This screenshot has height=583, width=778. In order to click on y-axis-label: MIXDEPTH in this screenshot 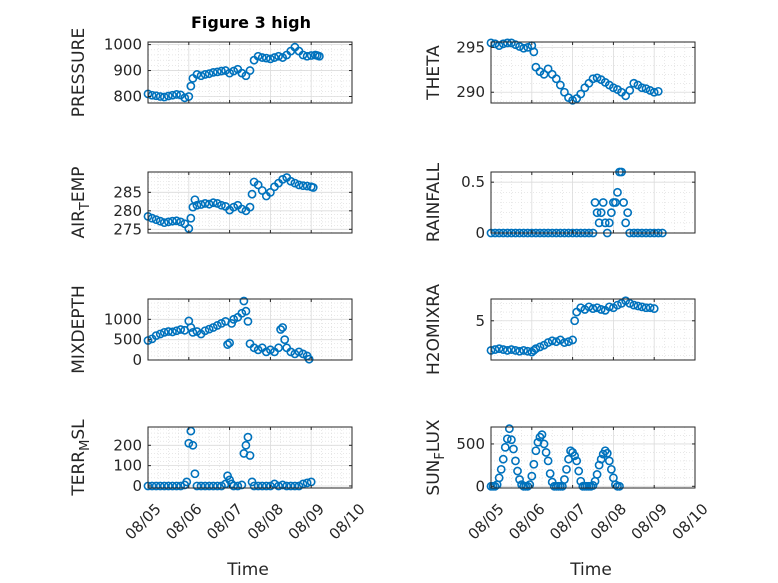, I will do `click(79, 329)`.